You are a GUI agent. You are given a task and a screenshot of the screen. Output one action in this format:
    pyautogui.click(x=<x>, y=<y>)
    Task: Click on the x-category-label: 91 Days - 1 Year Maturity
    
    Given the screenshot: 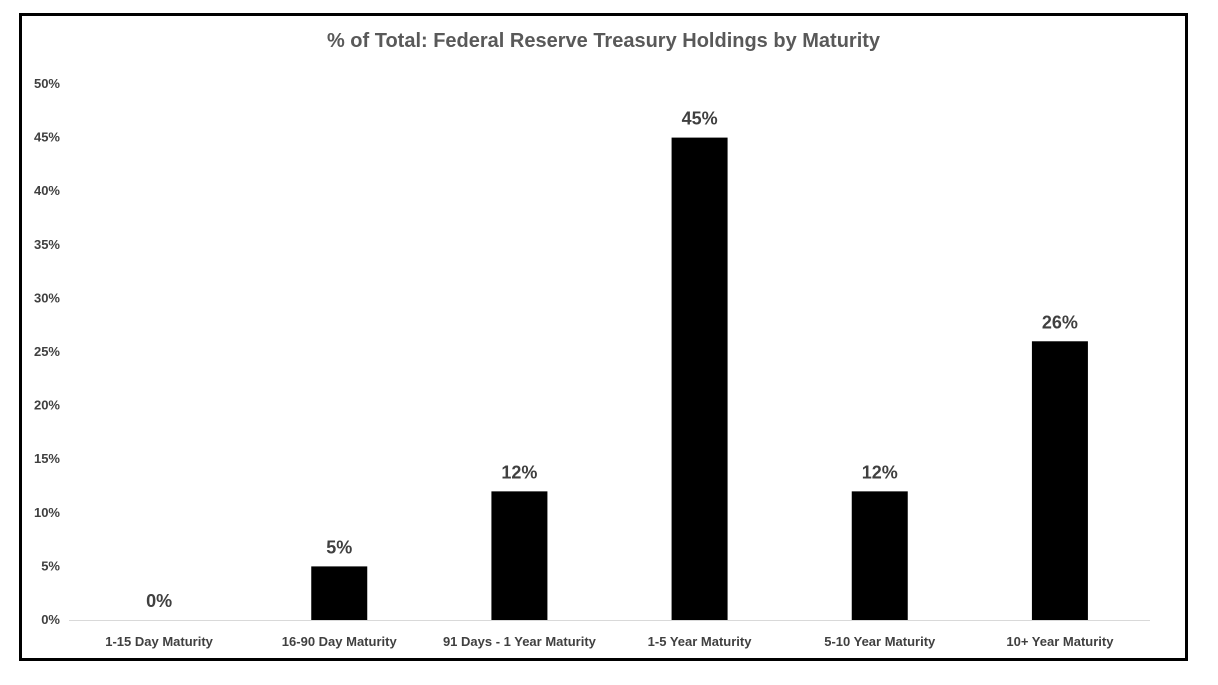 What is the action you would take?
    pyautogui.click(x=520, y=641)
    